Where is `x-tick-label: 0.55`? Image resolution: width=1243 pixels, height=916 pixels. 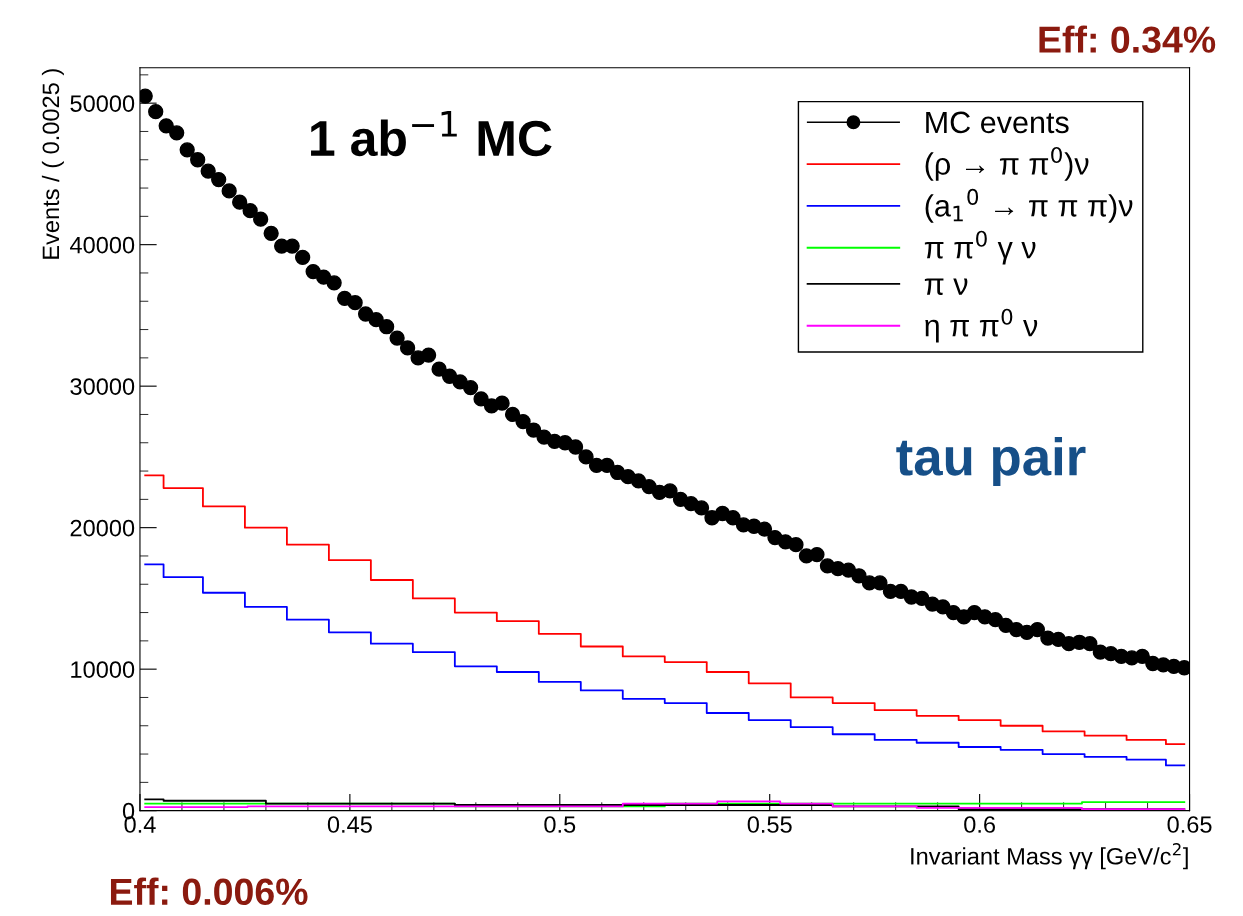 x-tick-label: 0.55 is located at coordinates (769, 824).